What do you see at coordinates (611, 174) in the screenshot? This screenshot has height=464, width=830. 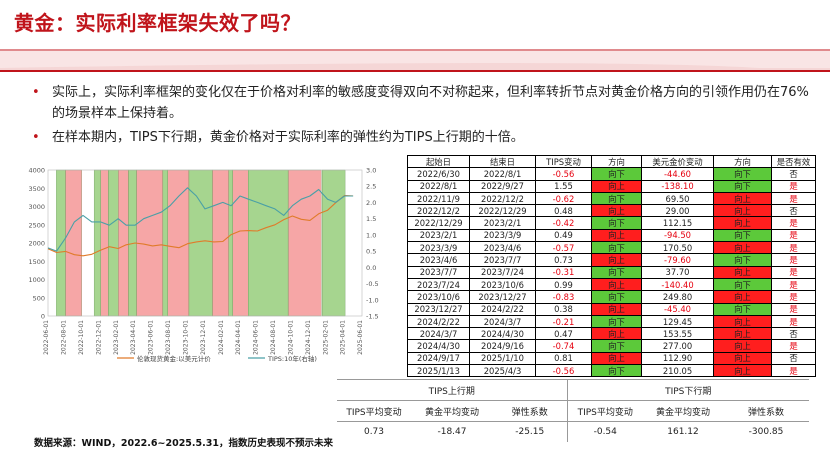 I see `table-row: 2022/6/30 2022/8/1 -0.56 向下 -44.60 向下否` at bounding box center [611, 174].